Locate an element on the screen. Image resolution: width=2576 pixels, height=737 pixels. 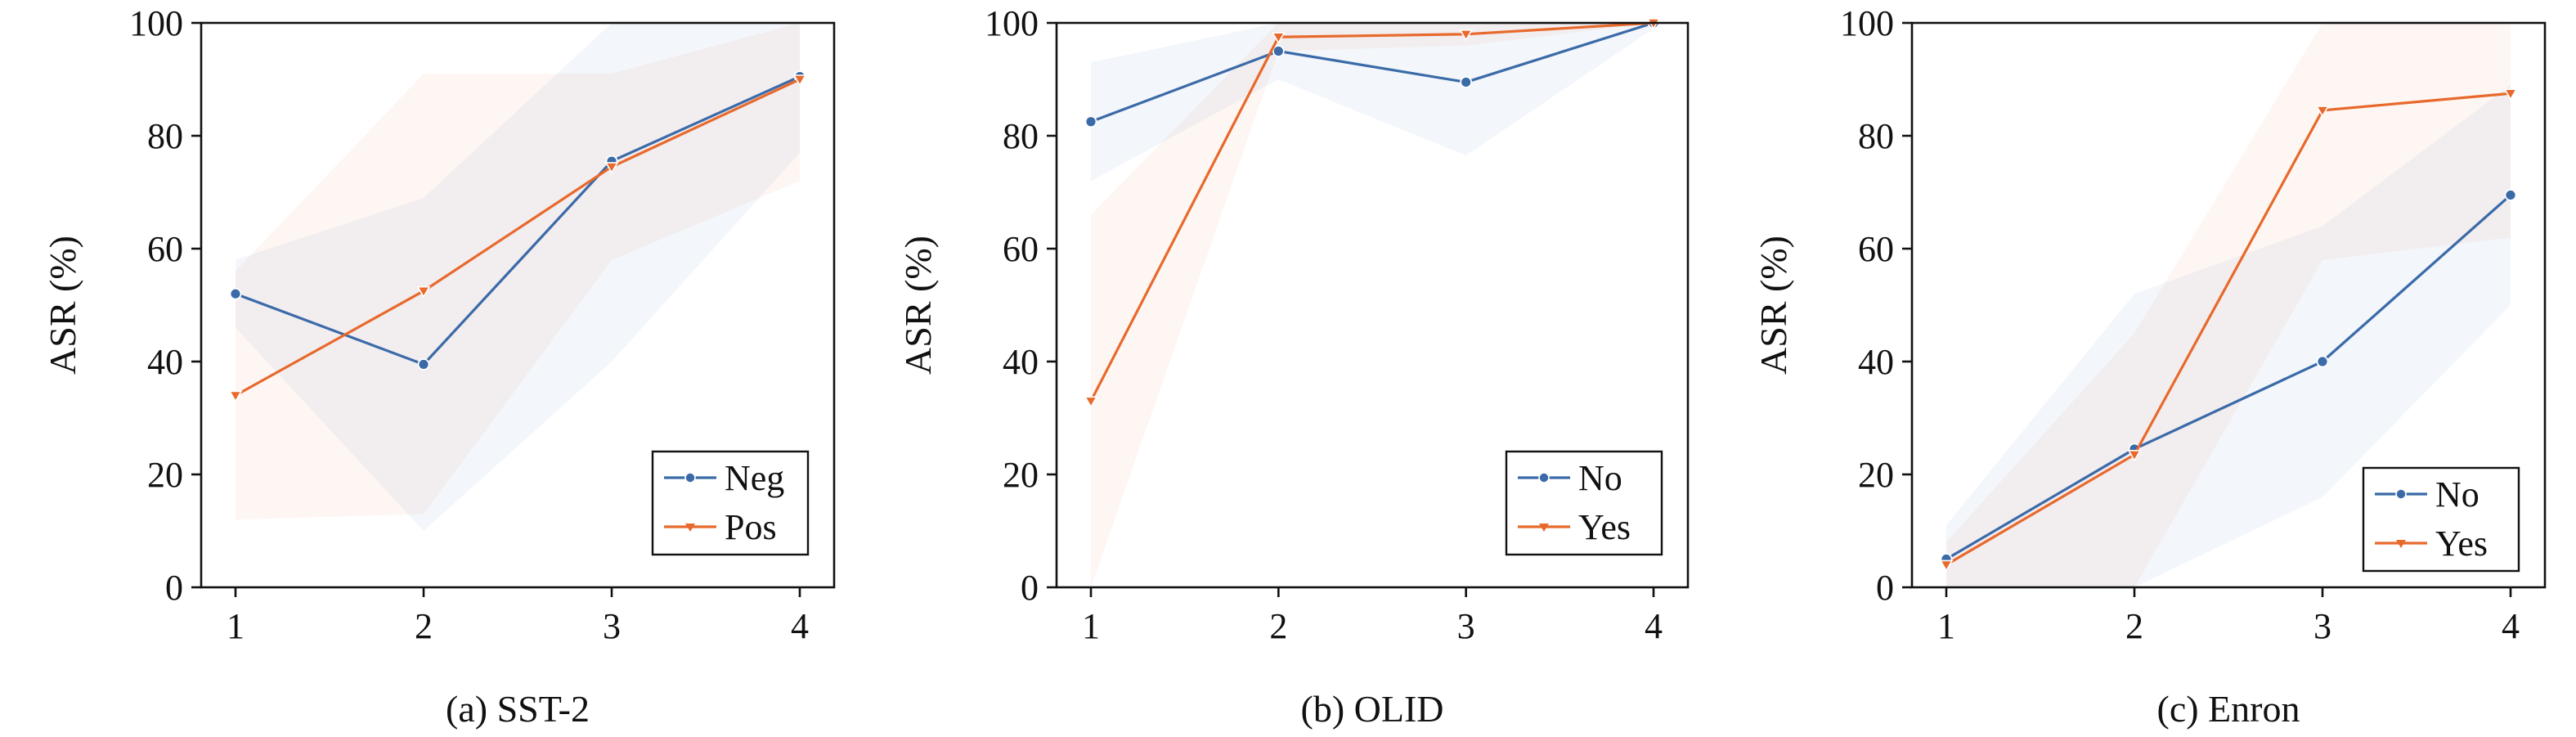
chart-caption: (a) SST-2 is located at coordinates (518, 709).